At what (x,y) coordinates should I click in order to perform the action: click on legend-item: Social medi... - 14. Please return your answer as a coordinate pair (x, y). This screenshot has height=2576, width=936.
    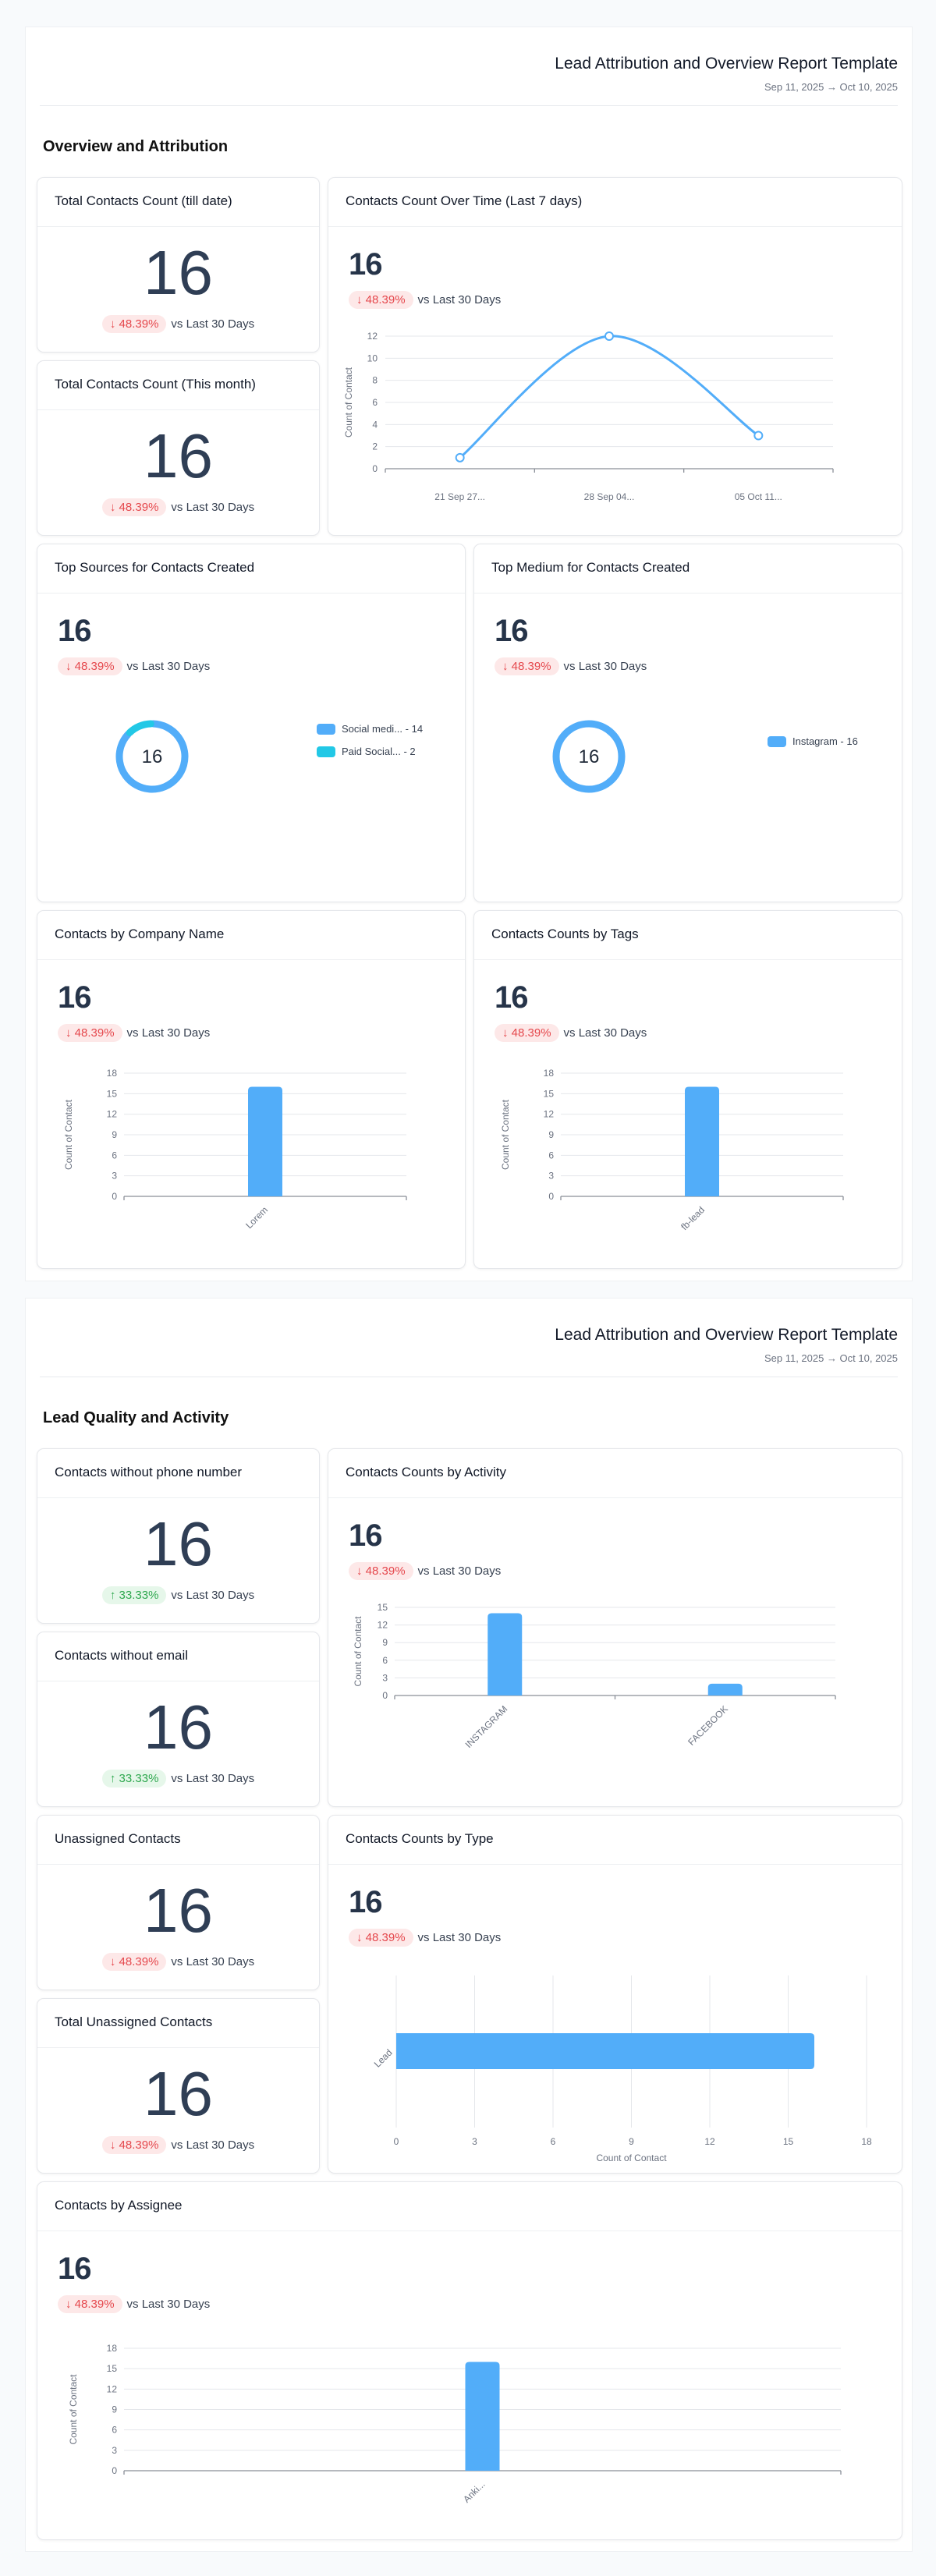
    Looking at the image, I should click on (370, 729).